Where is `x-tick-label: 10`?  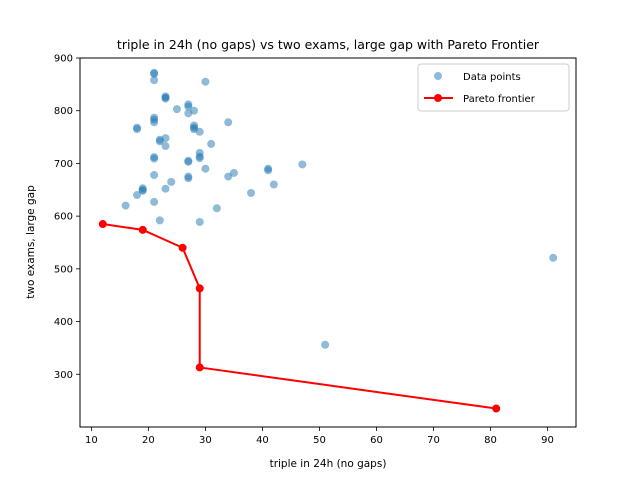
x-tick-label: 10 is located at coordinates (91, 440).